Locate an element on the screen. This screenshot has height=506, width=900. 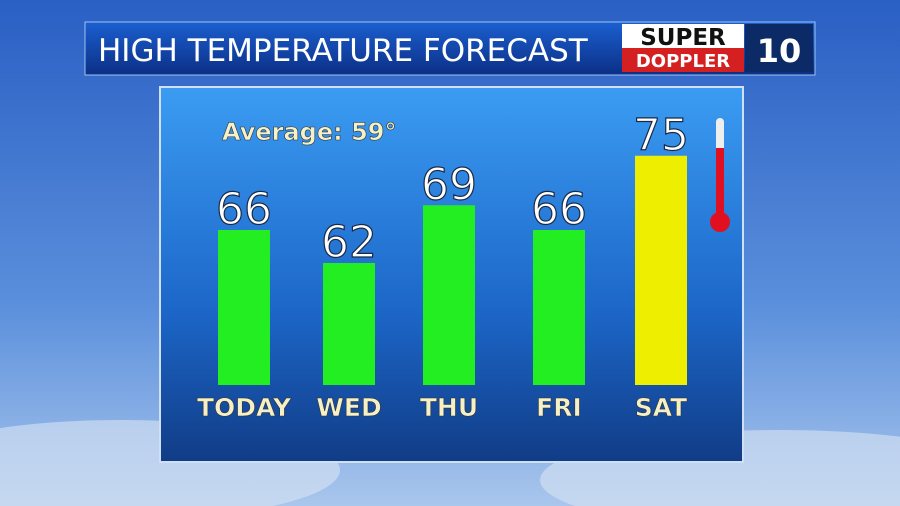
category-label: SAT is located at coordinates (661, 407).